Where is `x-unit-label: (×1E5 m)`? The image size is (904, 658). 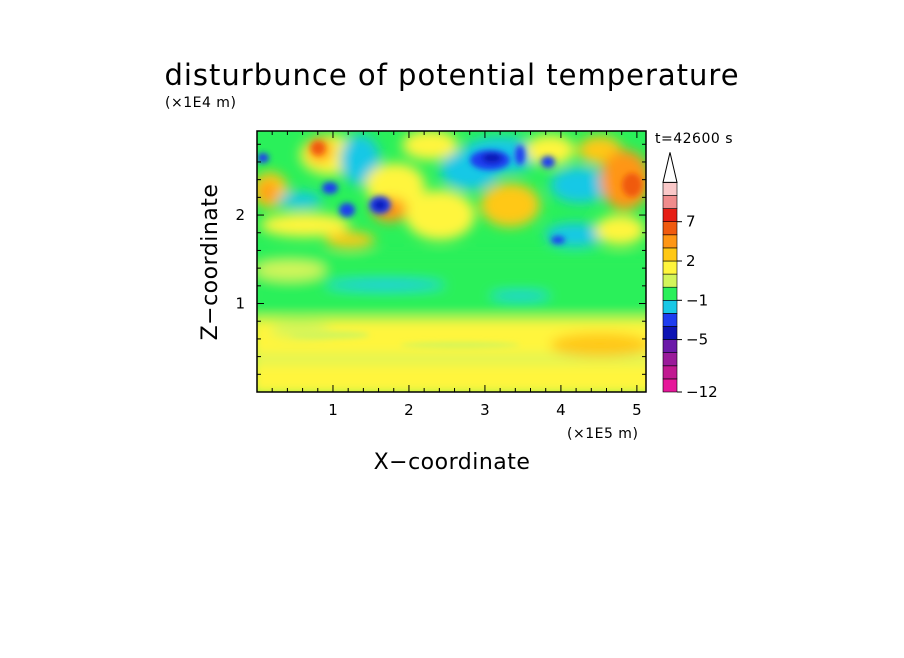 x-unit-label: (×1E5 m) is located at coordinates (602, 434).